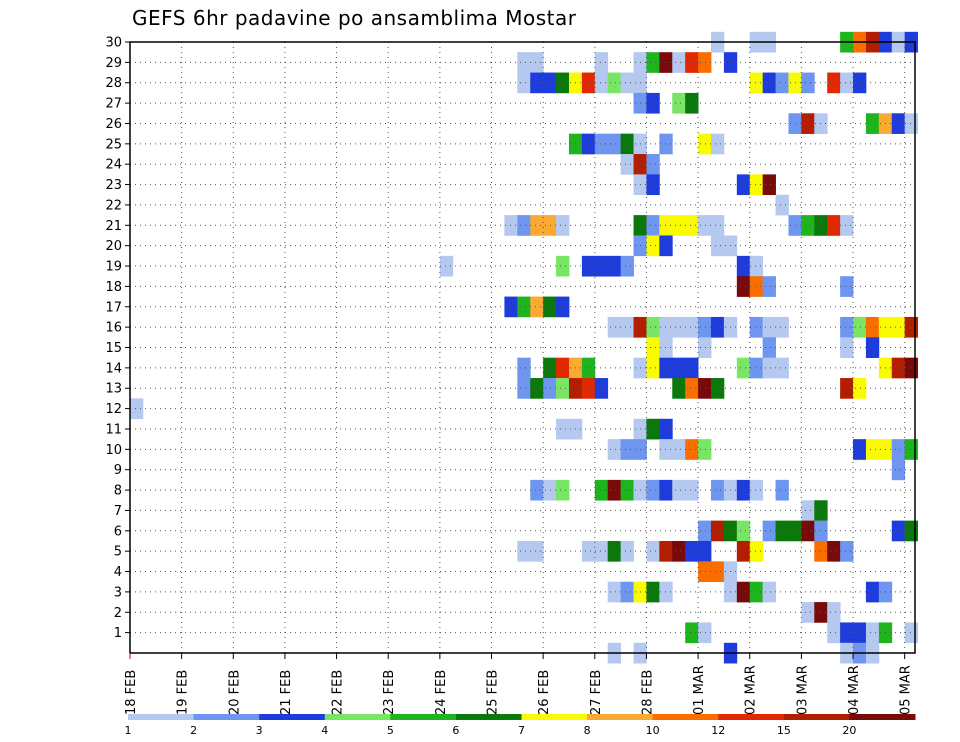 This screenshot has width=960, height=742. What do you see at coordinates (118, 470) in the screenshot?
I see `y-tick-label: 9` at bounding box center [118, 470].